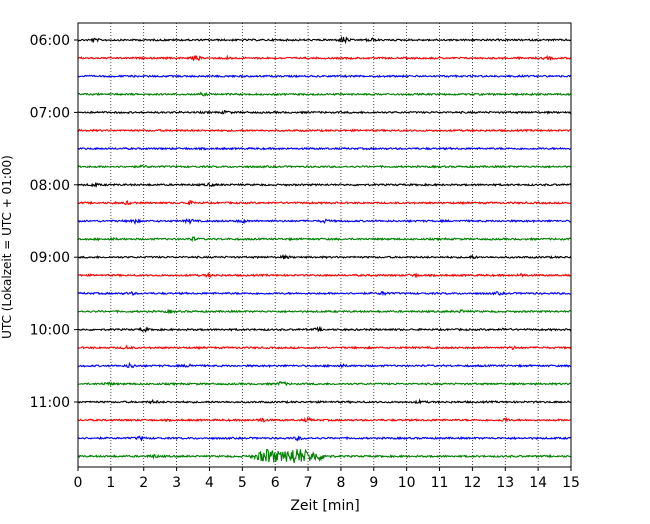 The width and height of the screenshot is (650, 524). I want to click on trace-line-07:30, so click(324, 148).